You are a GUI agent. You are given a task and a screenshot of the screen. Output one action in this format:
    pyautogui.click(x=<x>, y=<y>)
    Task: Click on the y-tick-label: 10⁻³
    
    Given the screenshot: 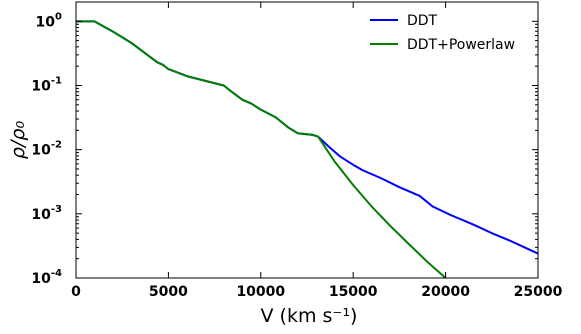 What is the action you would take?
    pyautogui.click(x=46, y=213)
    